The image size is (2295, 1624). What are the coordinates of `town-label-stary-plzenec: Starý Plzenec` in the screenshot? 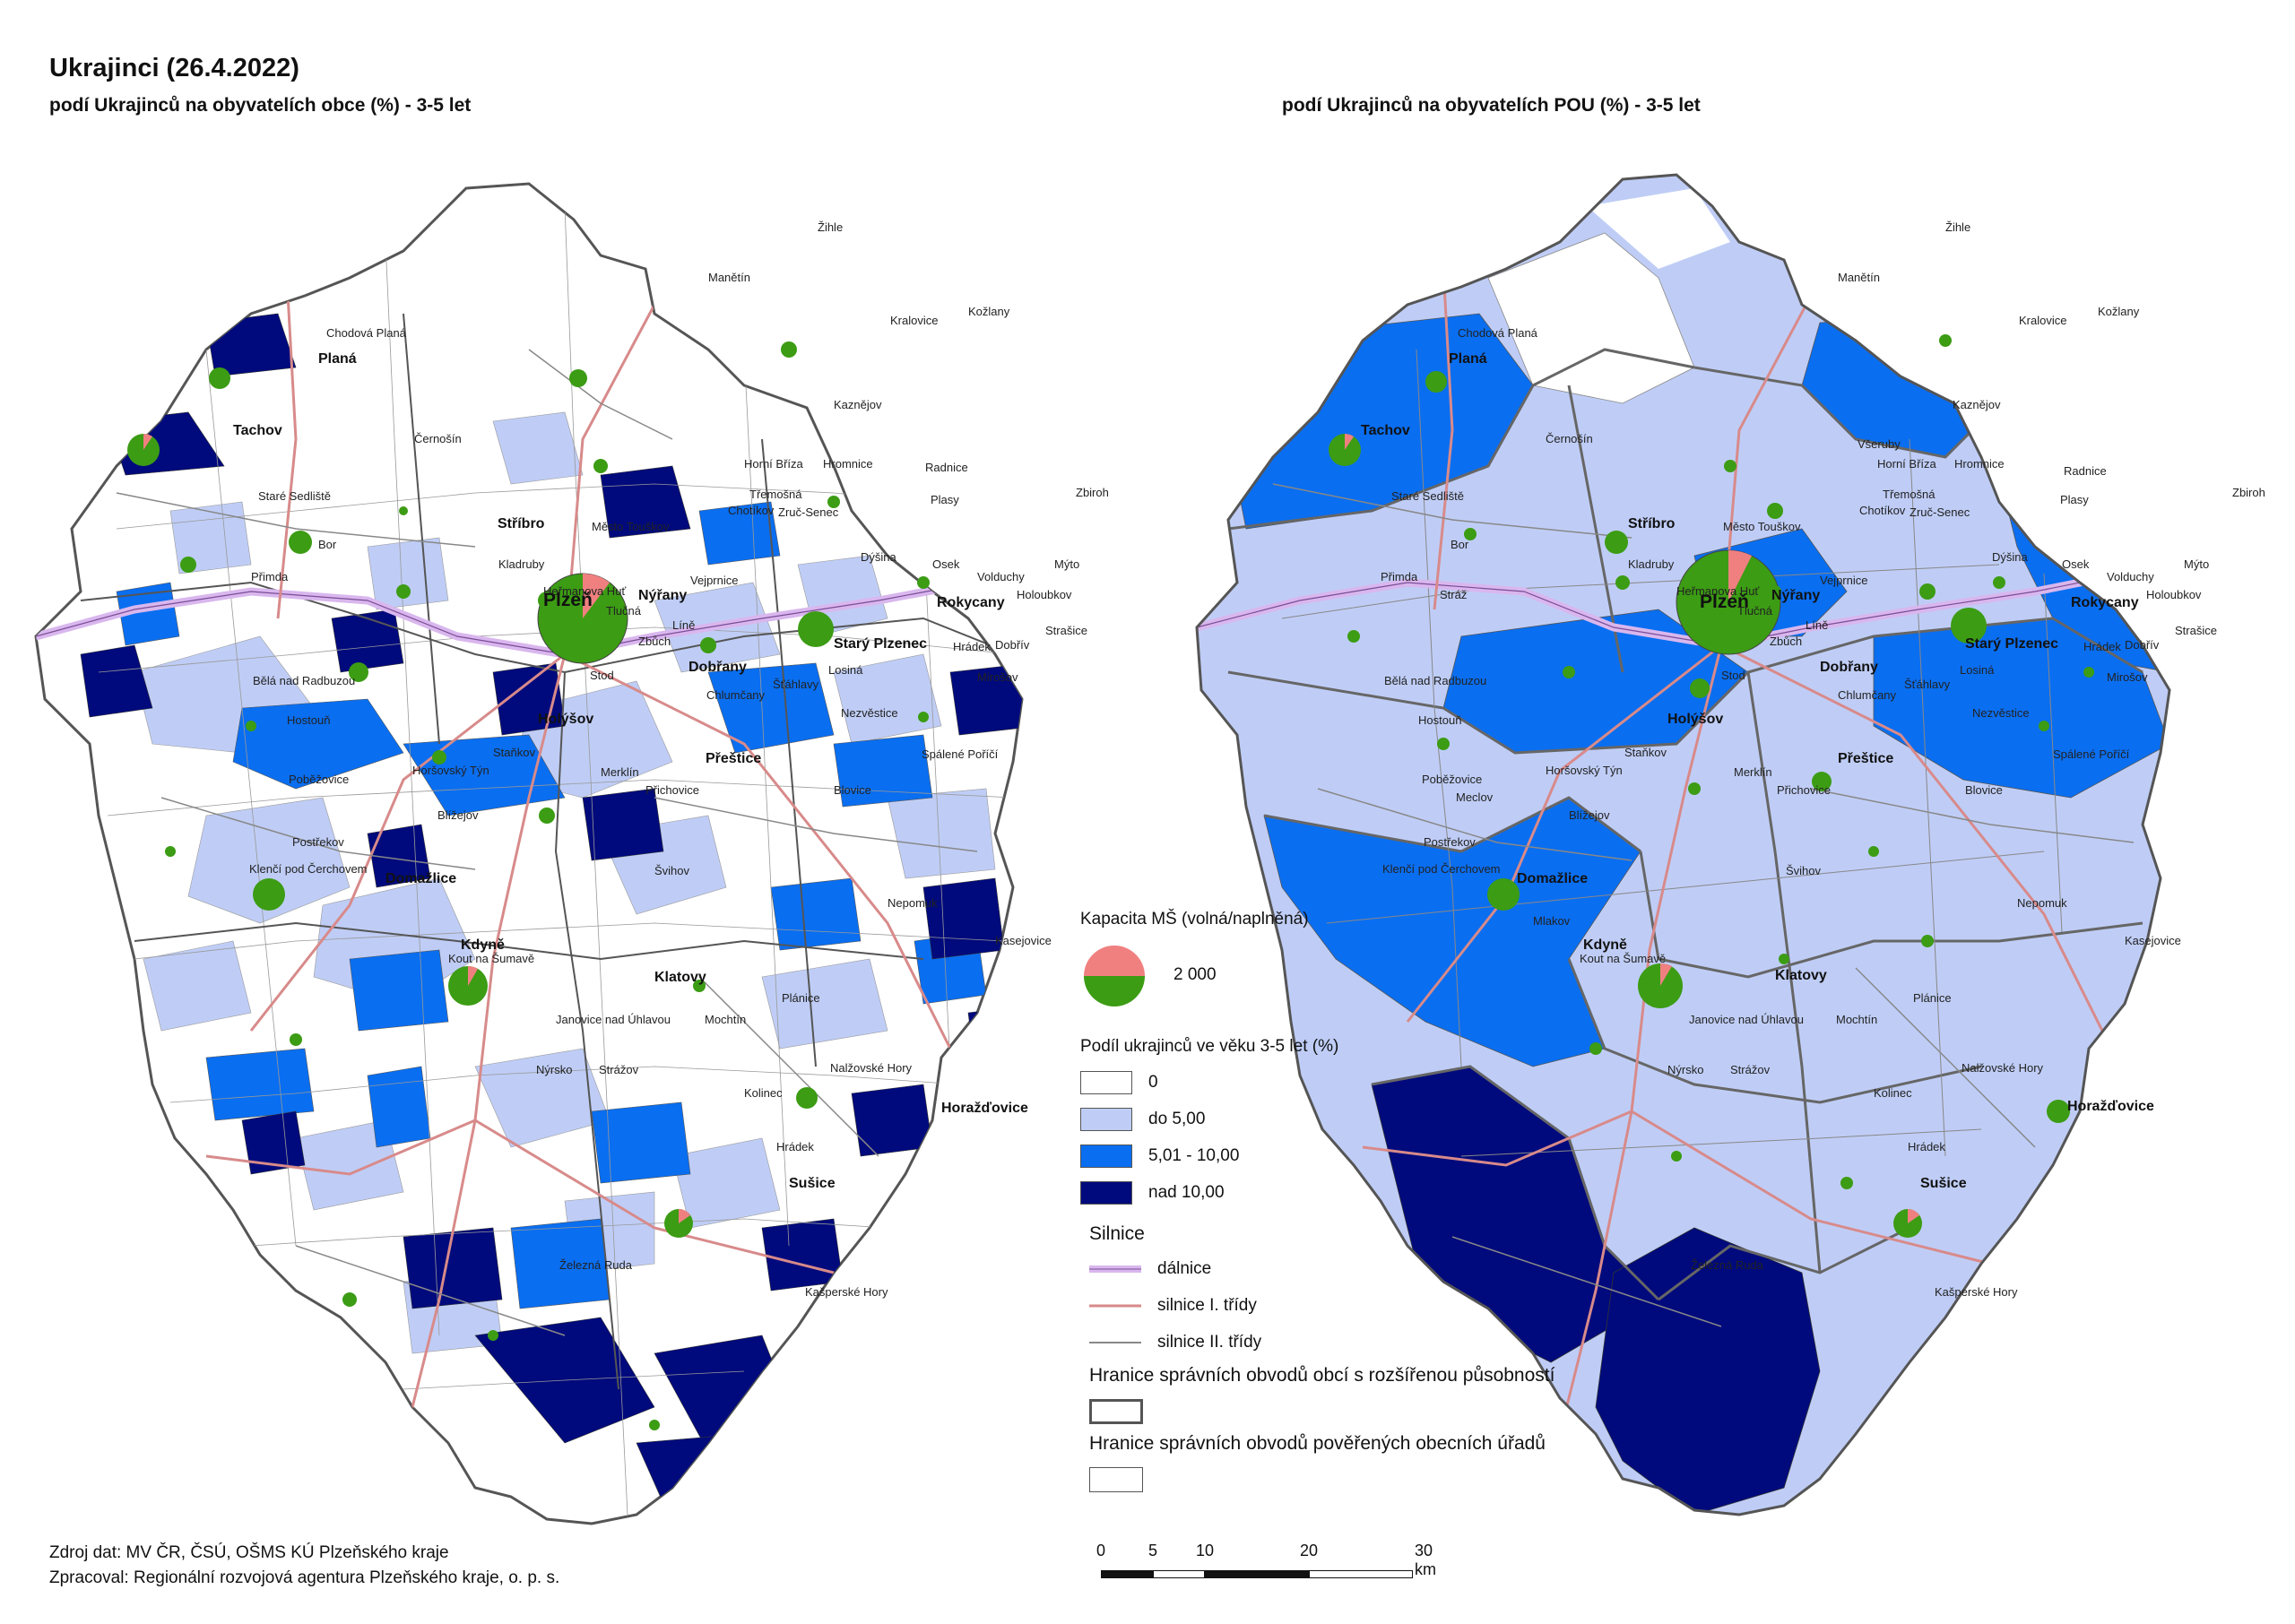 It's located at (881, 644).